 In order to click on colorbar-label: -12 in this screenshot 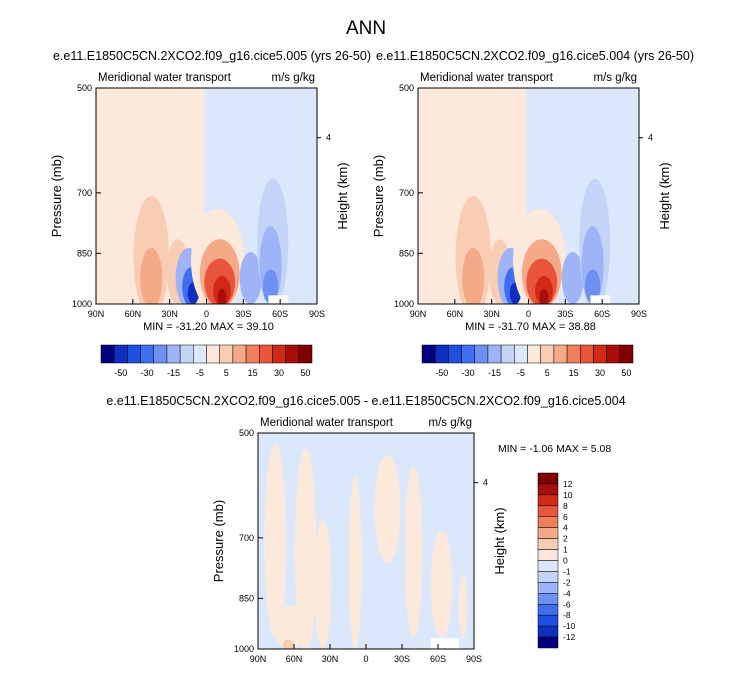, I will do `click(569, 637)`.